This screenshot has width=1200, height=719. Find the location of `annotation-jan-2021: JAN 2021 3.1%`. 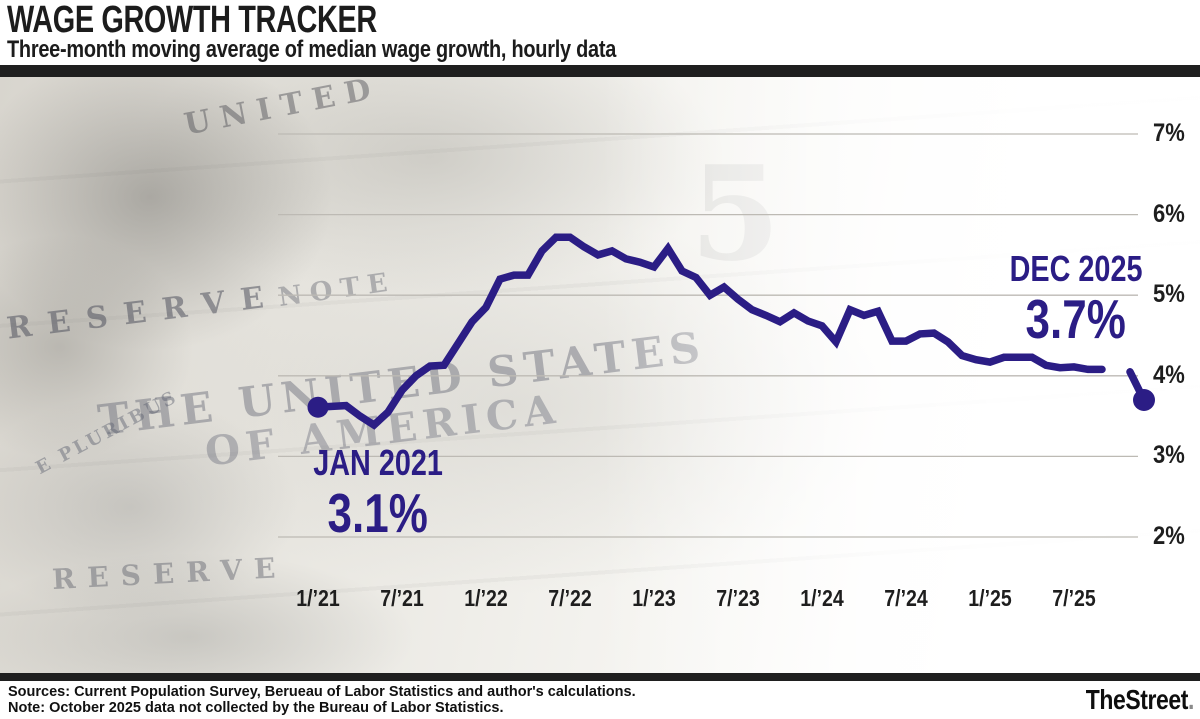

annotation-jan-2021: JAN 2021 3.1% is located at coordinates (378, 493).